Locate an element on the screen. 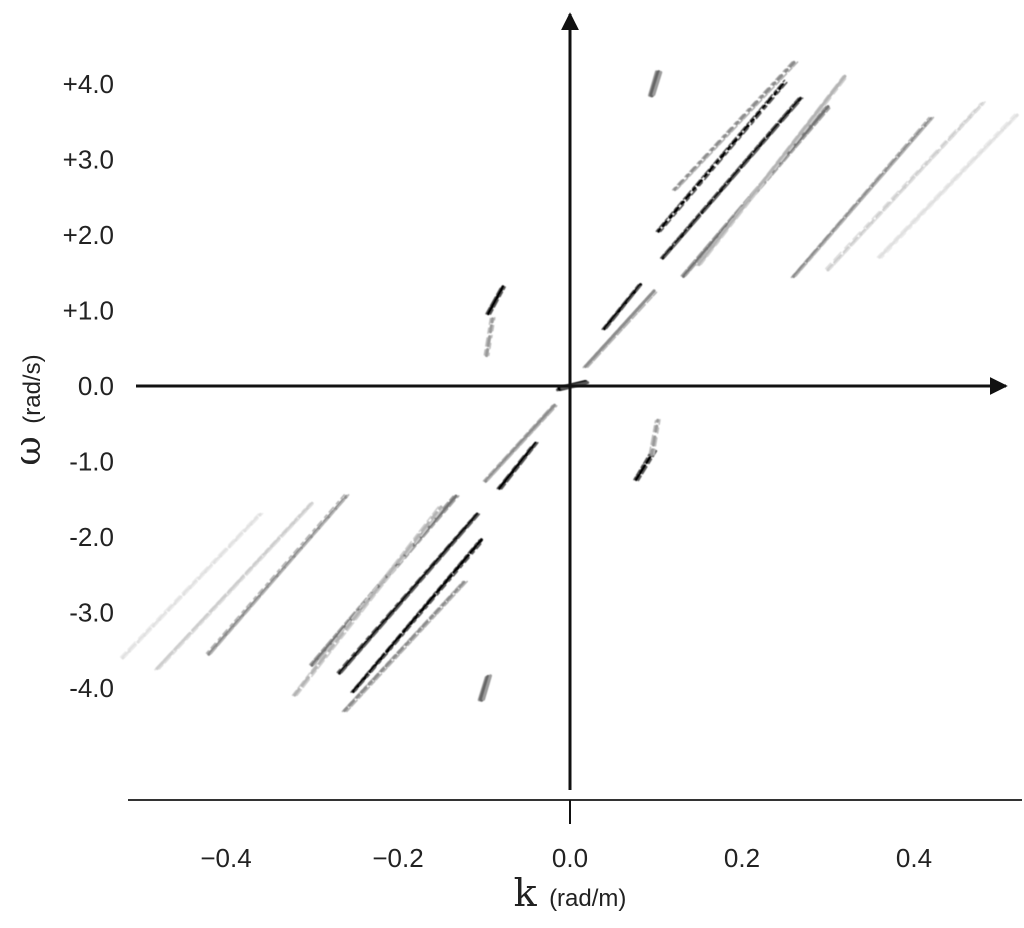 Image resolution: width=1024 pixels, height=928 pixels. y-tick-label: +1.0 is located at coordinates (88, 311).